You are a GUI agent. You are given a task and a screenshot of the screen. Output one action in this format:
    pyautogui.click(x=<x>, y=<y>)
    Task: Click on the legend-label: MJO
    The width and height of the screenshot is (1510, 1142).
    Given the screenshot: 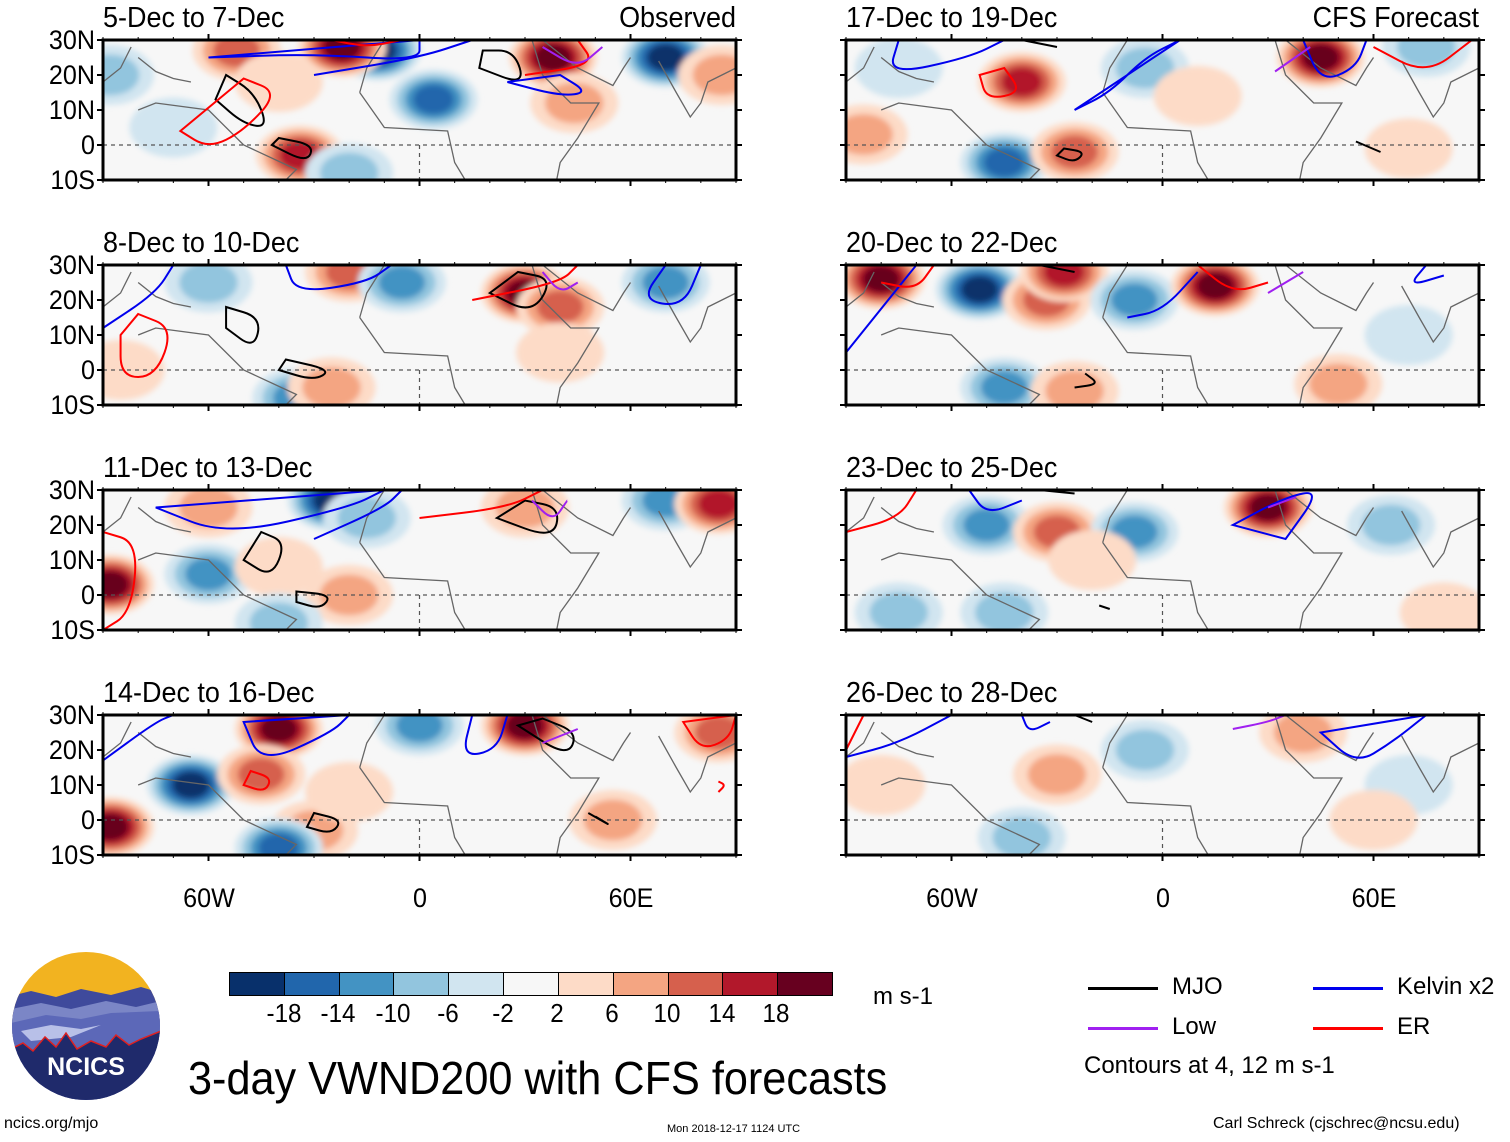 What is the action you would take?
    pyautogui.click(x=1197, y=986)
    